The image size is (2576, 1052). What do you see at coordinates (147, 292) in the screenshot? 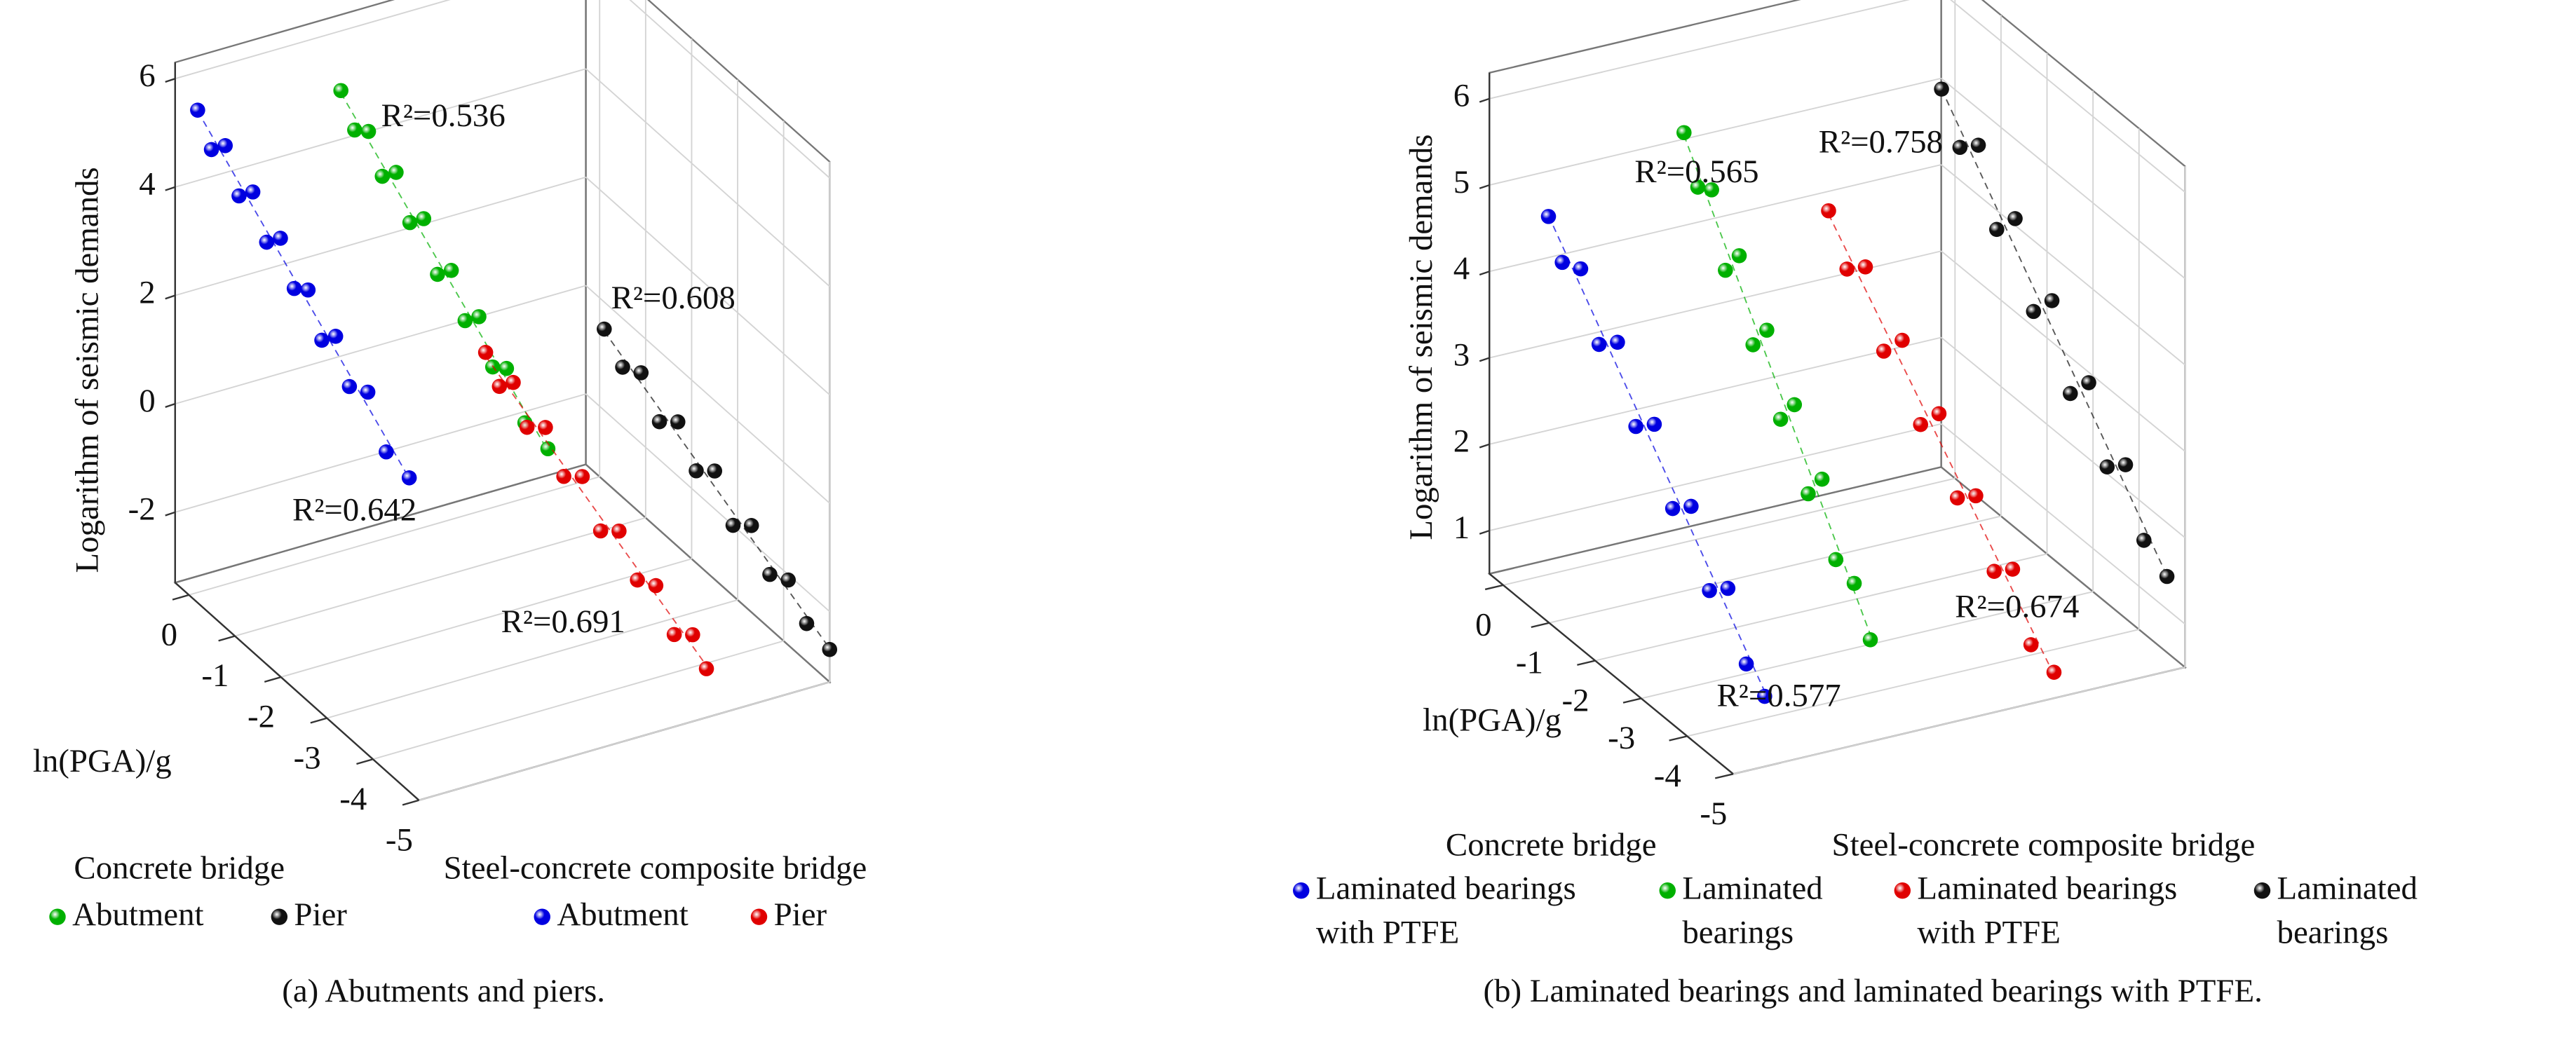
I see `z-tick-label: 2` at bounding box center [147, 292].